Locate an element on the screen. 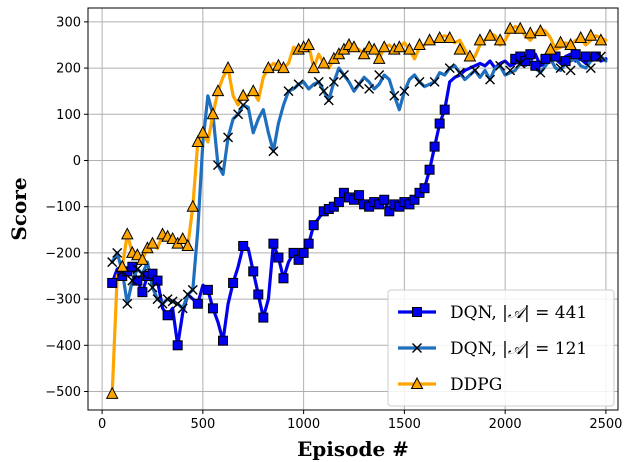 The image size is (628, 462). y-tick-label: −100 is located at coordinates (63, 207).